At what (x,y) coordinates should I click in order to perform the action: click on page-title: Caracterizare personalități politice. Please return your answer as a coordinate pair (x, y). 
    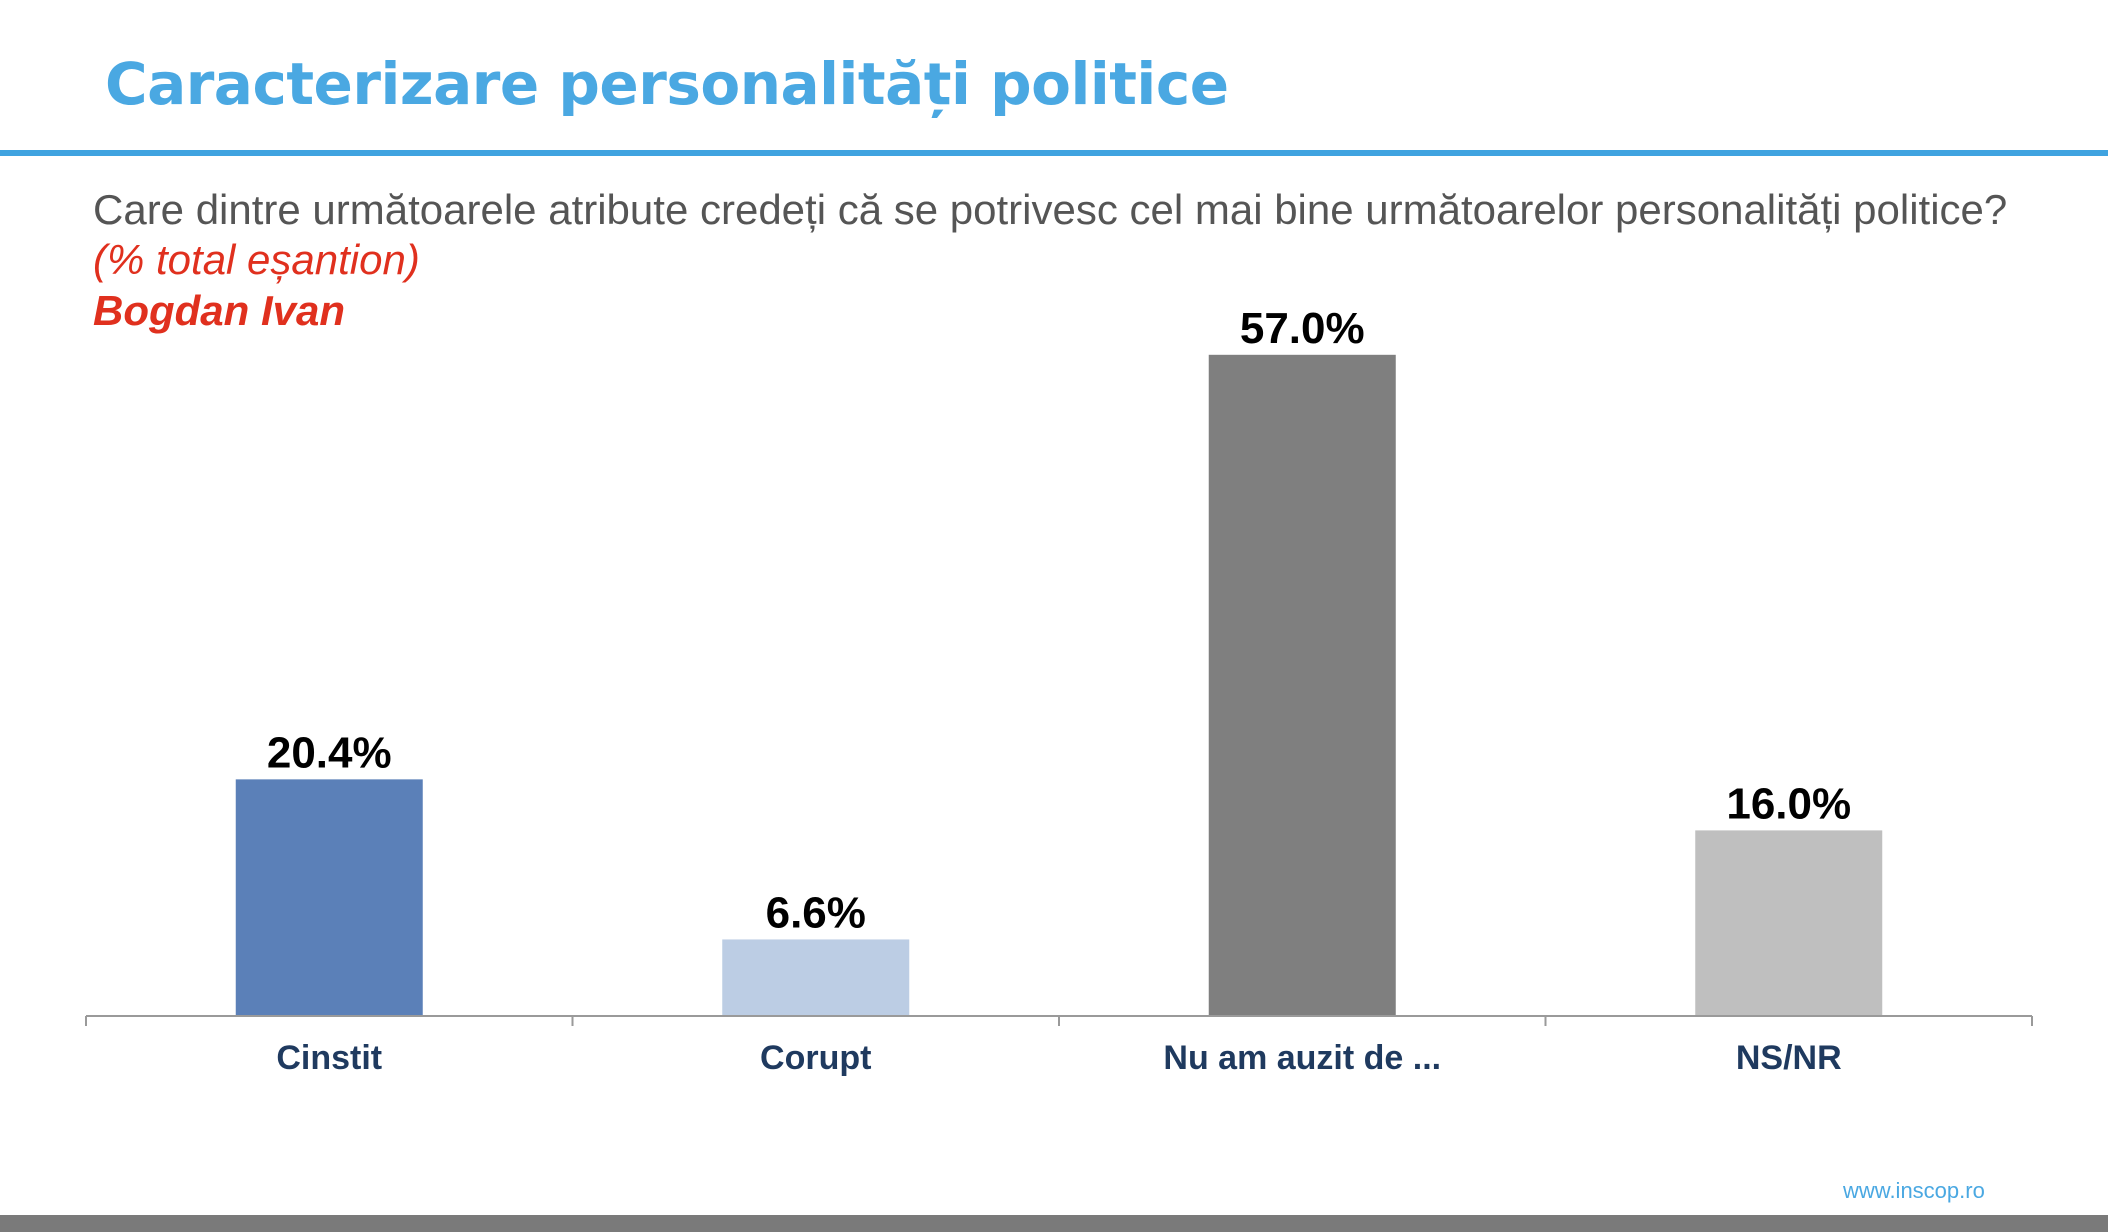
    Looking at the image, I should click on (667, 84).